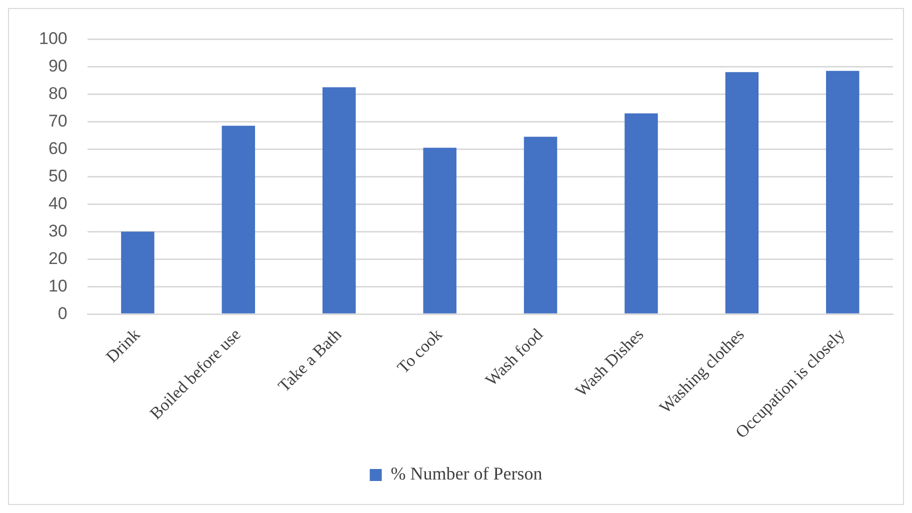 The height and width of the screenshot is (513, 912). Describe the element at coordinates (58, 286) in the screenshot. I see `y-tick-label: 10` at that location.